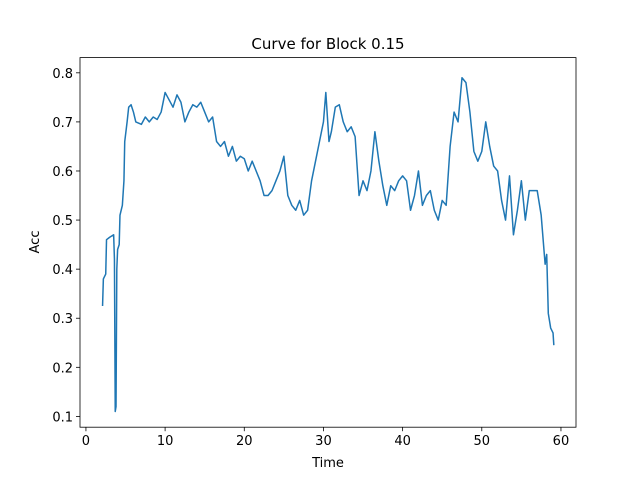 This screenshot has width=640, height=480. Describe the element at coordinates (482, 441) in the screenshot. I see `x-tick-label: 50` at that location.